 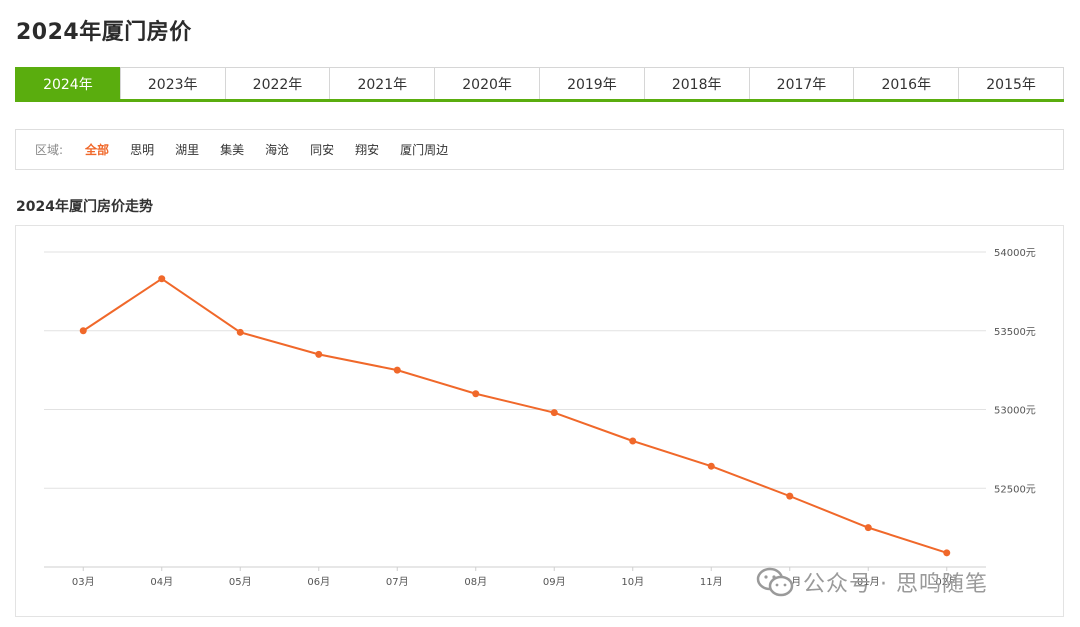 What do you see at coordinates (711, 582) in the screenshot?
I see `x-tick-label: 11月` at bounding box center [711, 582].